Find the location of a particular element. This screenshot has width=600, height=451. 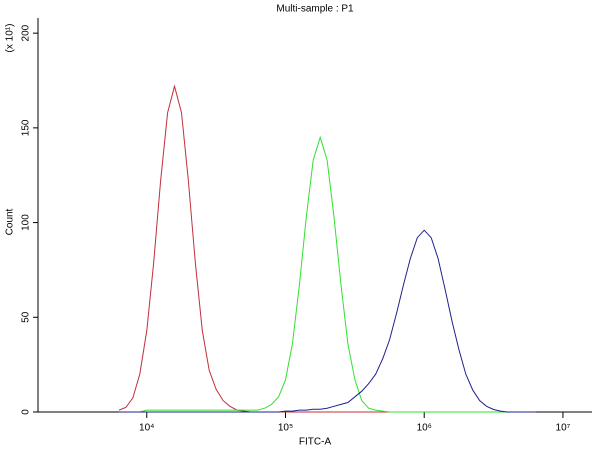

x-tick-label: 10⁵ is located at coordinates (285, 428).